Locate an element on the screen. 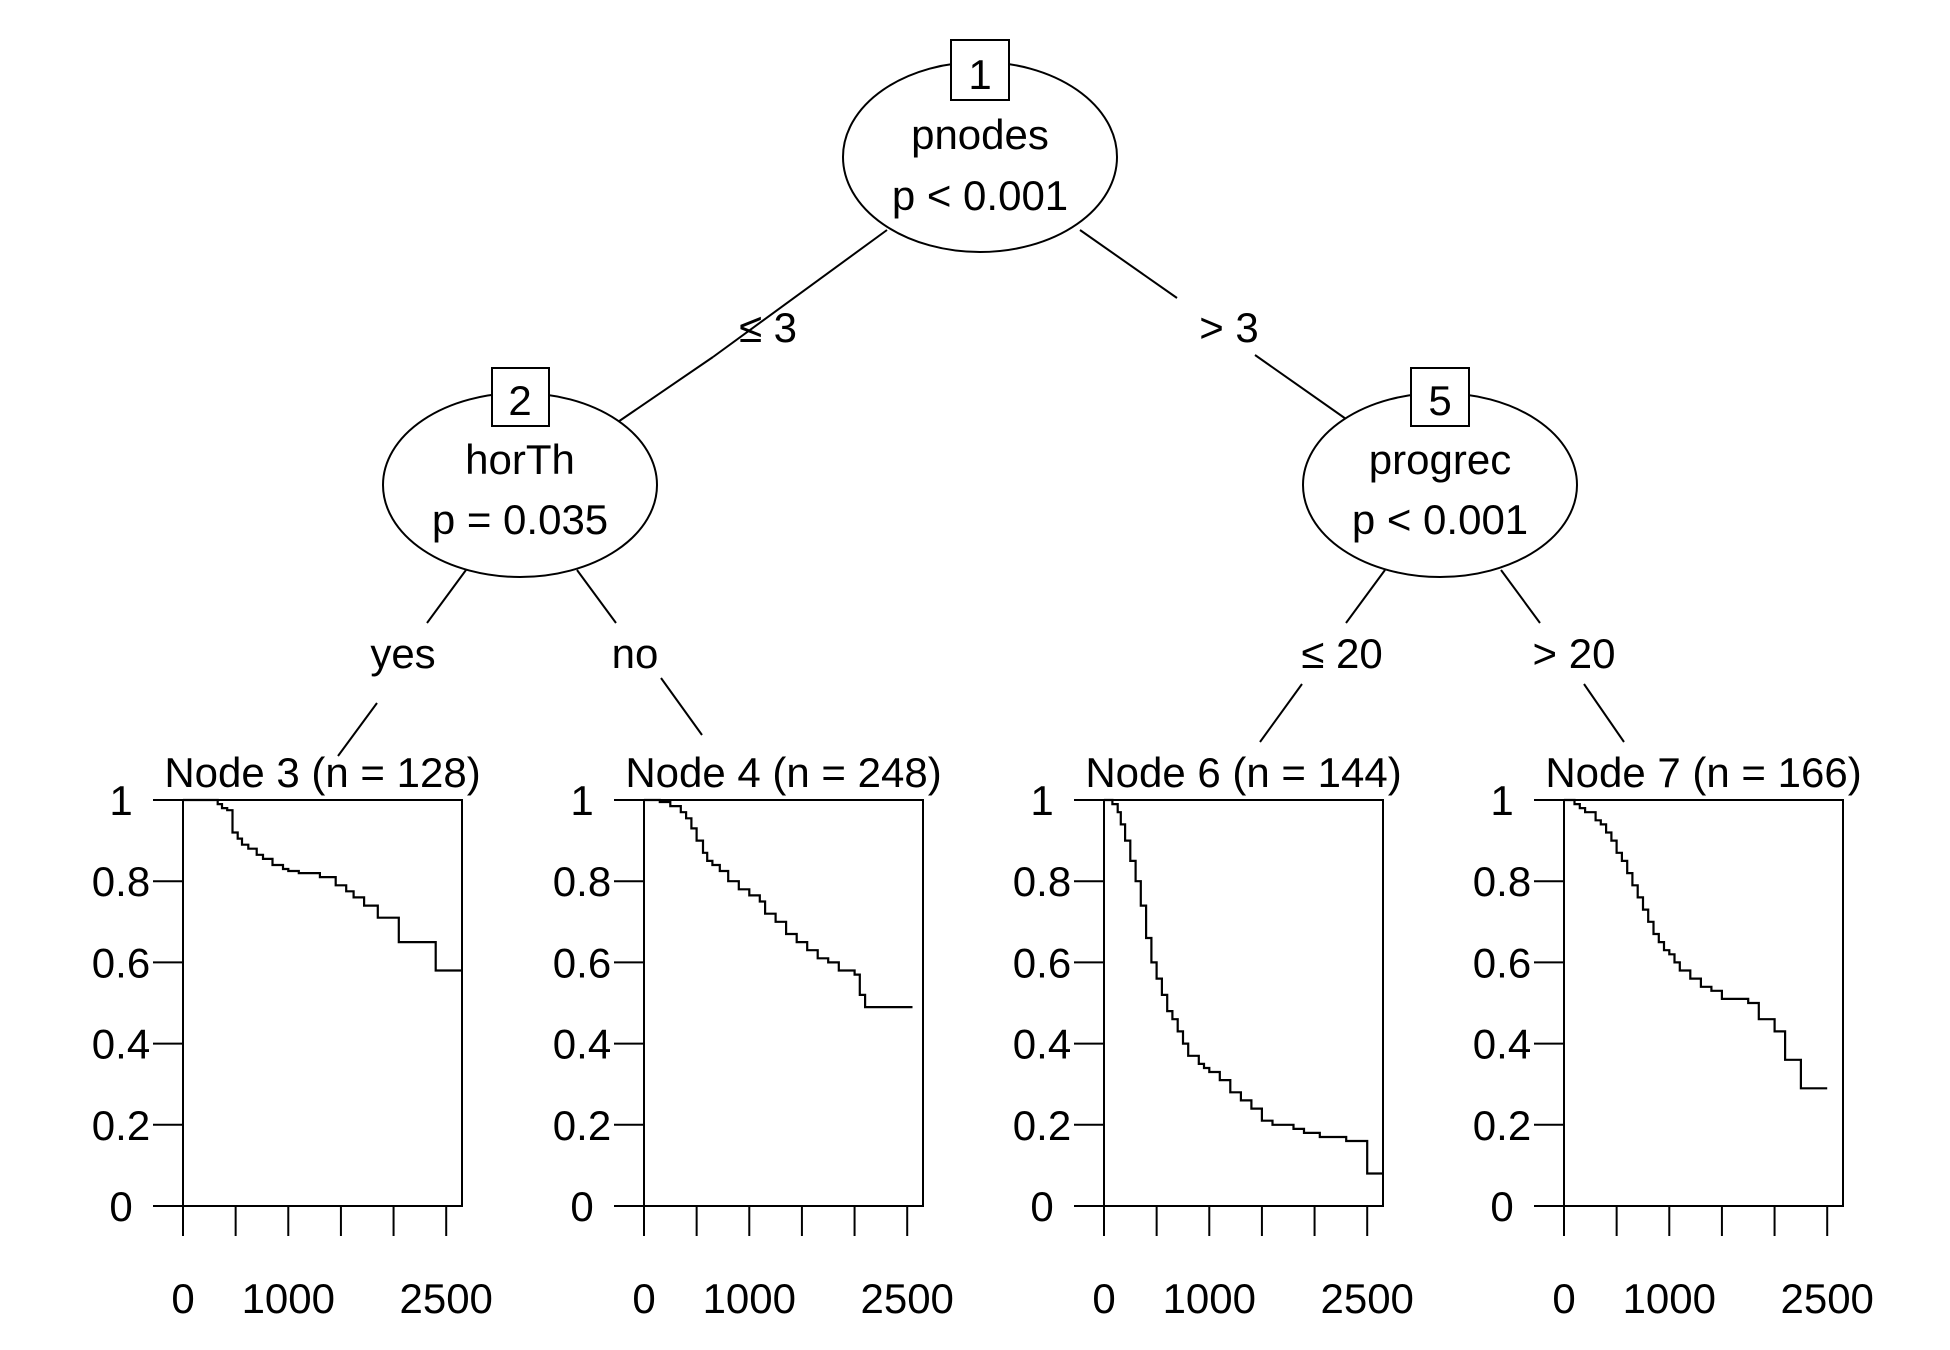 This screenshot has height=1350, width=1950. inner-node-2: 2 horTh p = 0.035 is located at coordinates (520, 472).